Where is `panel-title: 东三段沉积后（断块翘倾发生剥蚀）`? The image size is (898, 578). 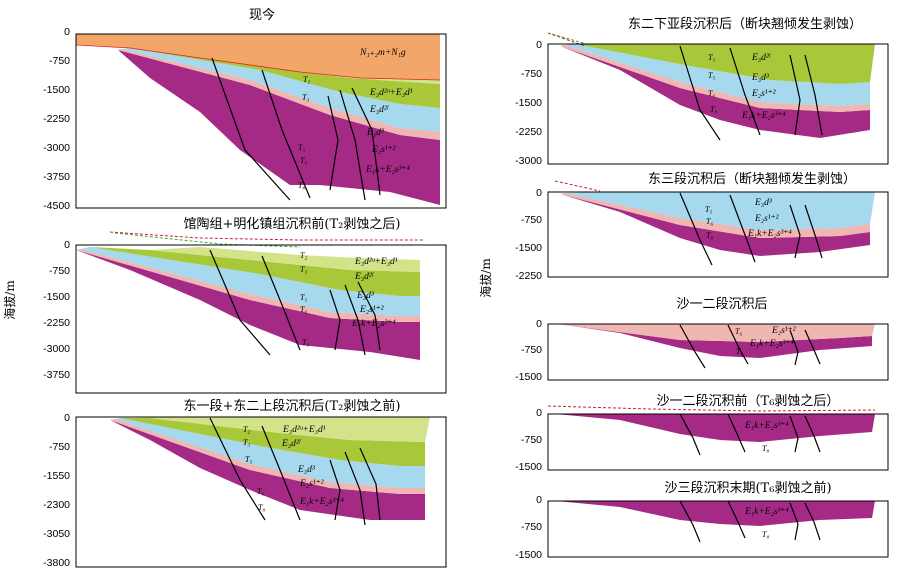 panel-title: 东三段沉积后（断块翘倾发生剥蚀） is located at coordinates (752, 179).